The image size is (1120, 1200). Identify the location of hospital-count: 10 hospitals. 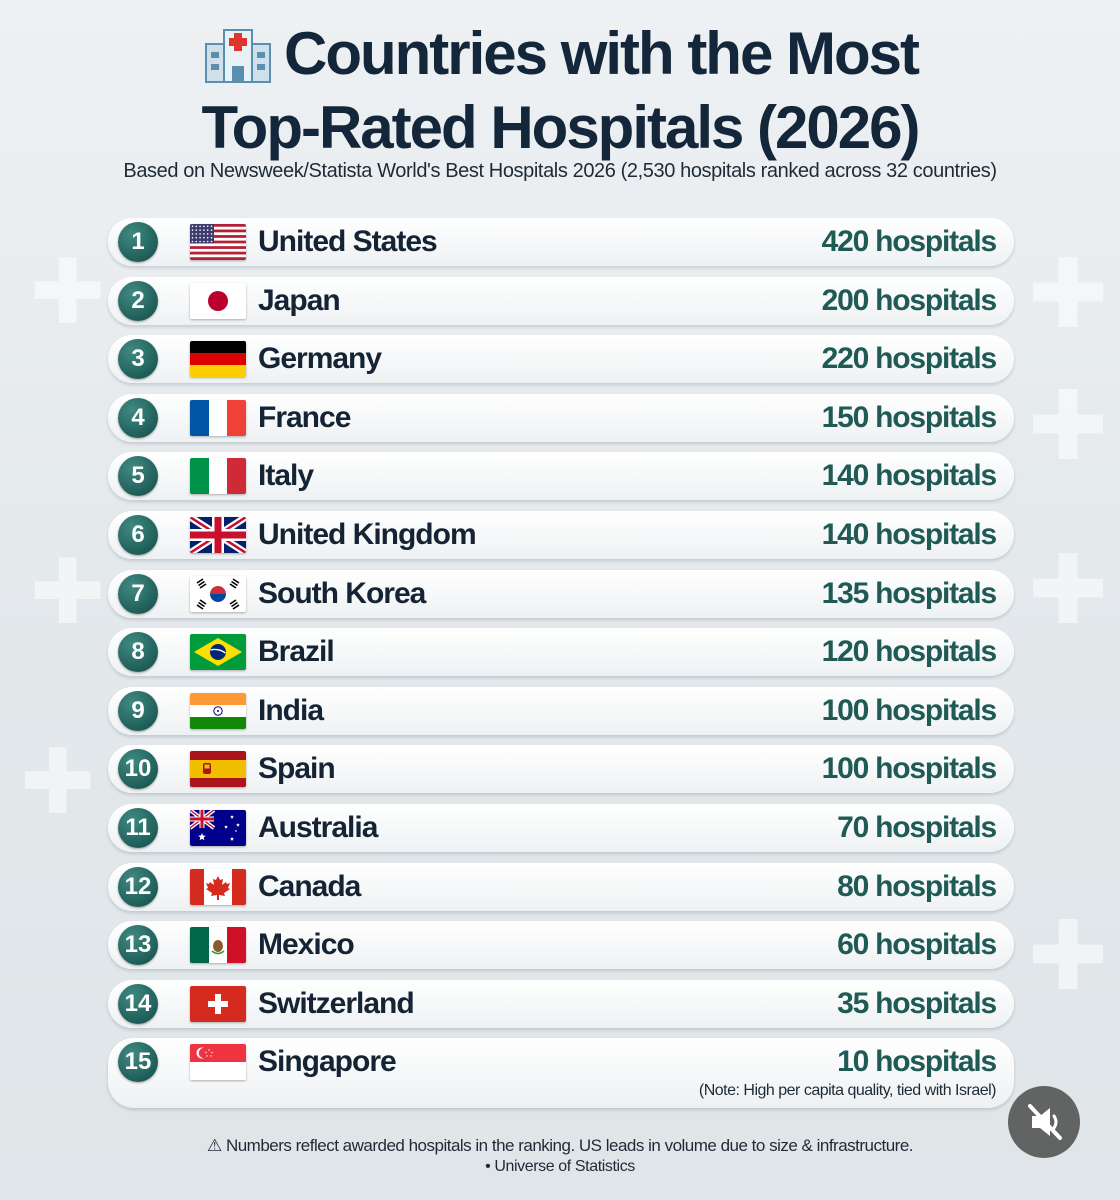
(917, 1062).